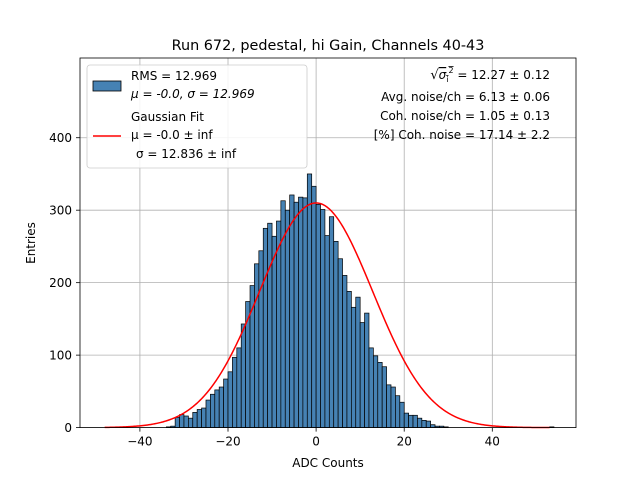 Image resolution: width=640 pixels, height=480 pixels. I want to click on y-tick-label: 300, so click(60, 210).